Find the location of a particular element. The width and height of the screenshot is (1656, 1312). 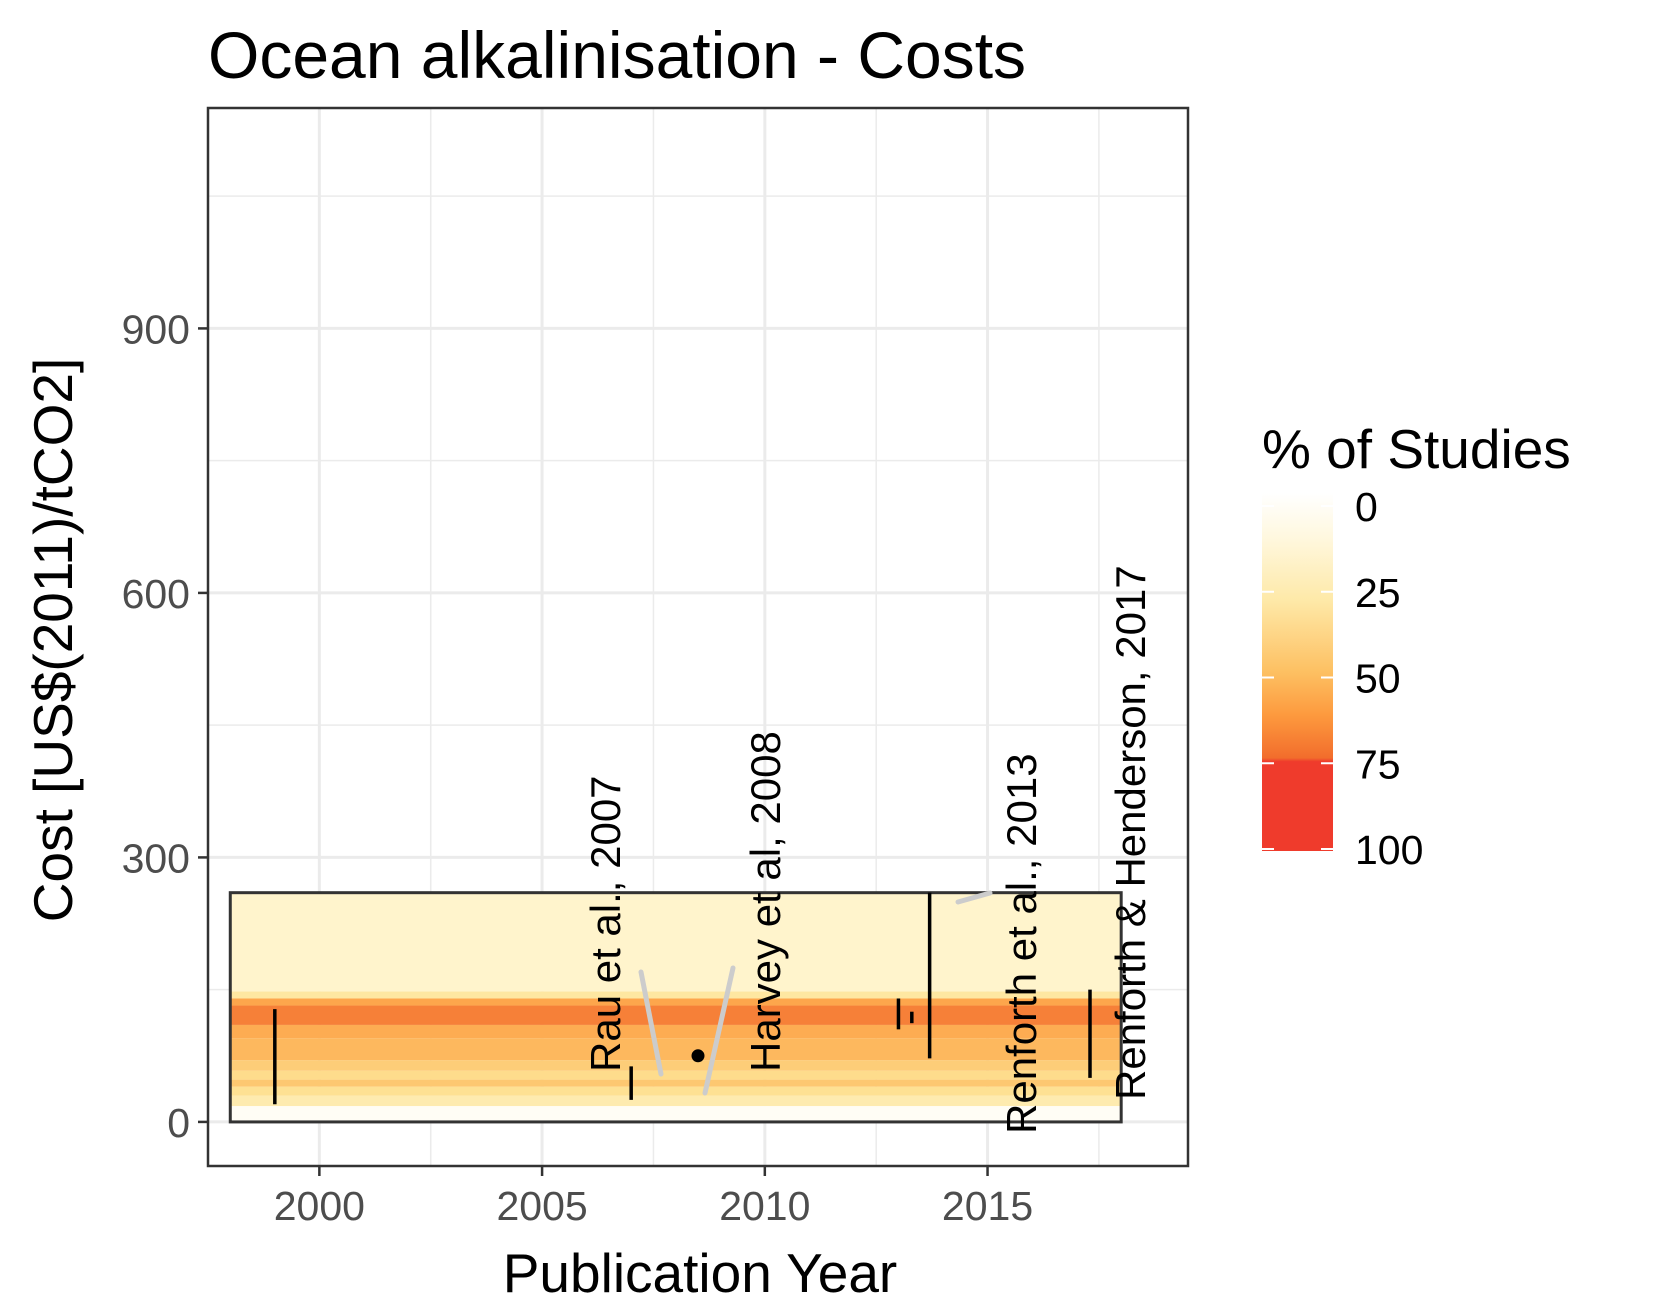

y-axis-title: Cost [US$(2011)/tCO2] is located at coordinates (53, 640).